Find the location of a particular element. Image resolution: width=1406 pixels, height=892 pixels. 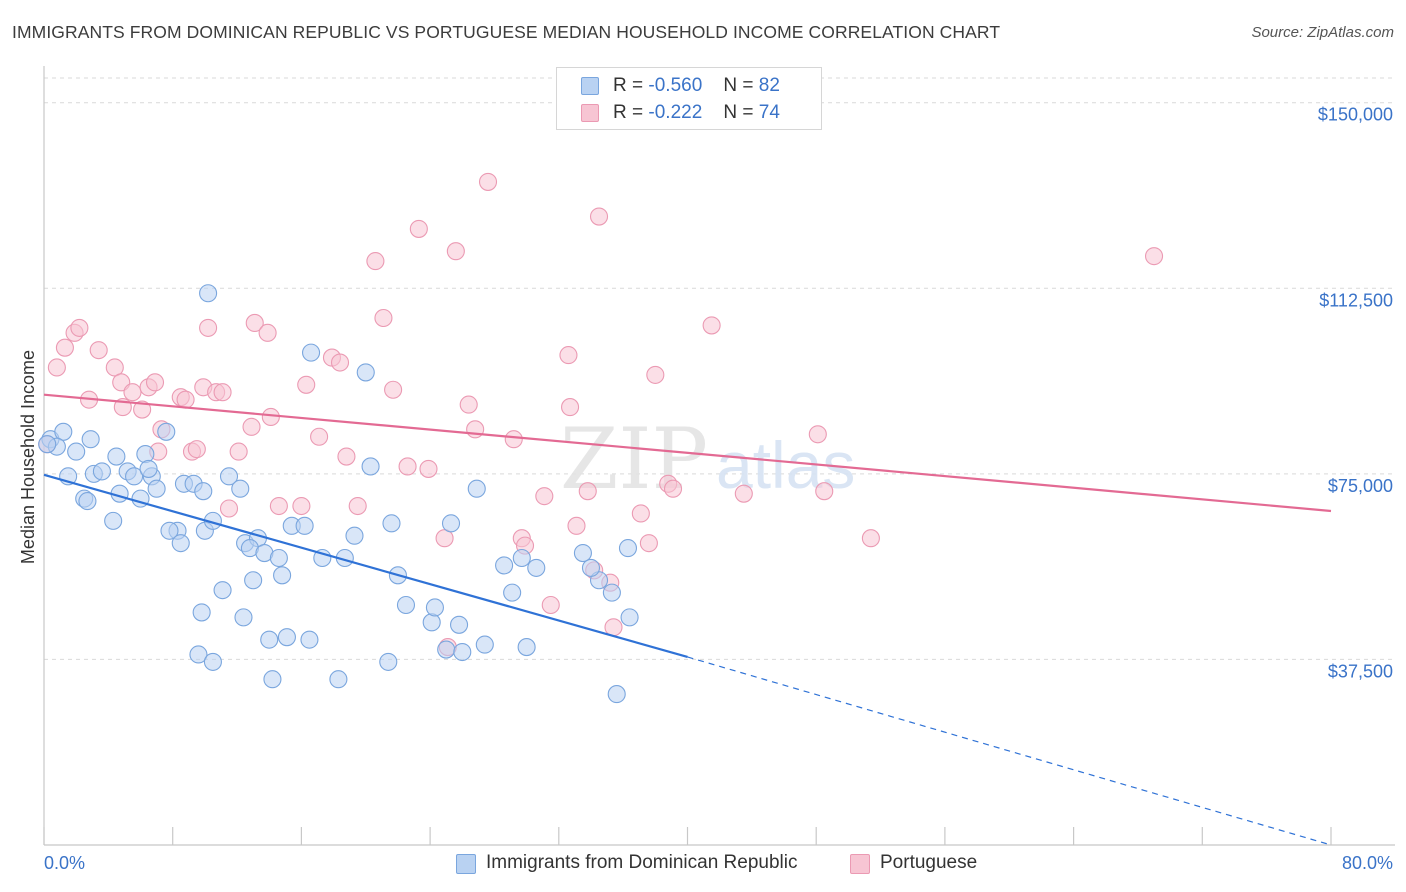

y-tick-label: $37,500 is located at coordinates (1360, 671).